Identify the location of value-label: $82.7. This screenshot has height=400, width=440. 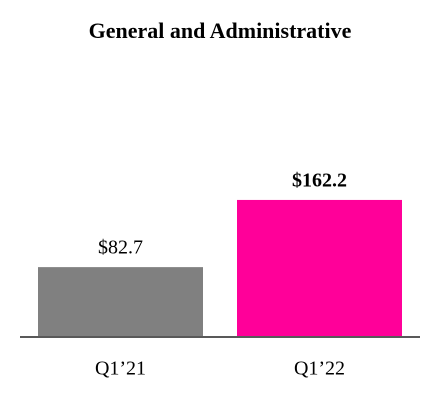
(120, 248).